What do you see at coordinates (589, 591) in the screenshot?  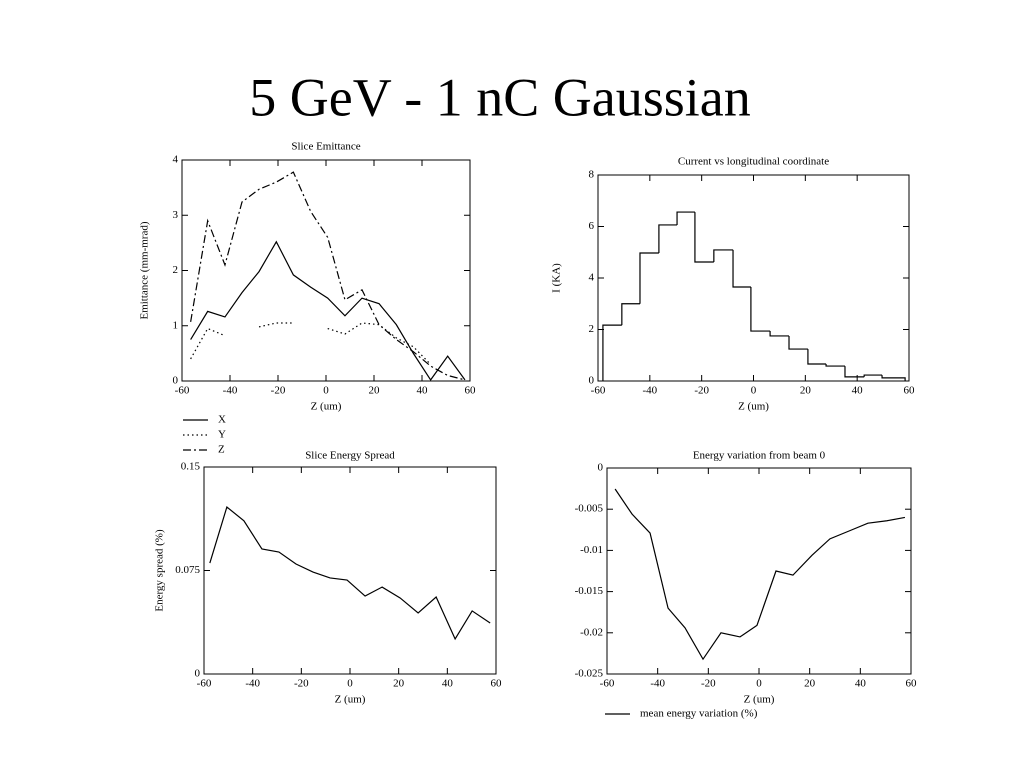 I see `y-tick-label: -0.015` at bounding box center [589, 591].